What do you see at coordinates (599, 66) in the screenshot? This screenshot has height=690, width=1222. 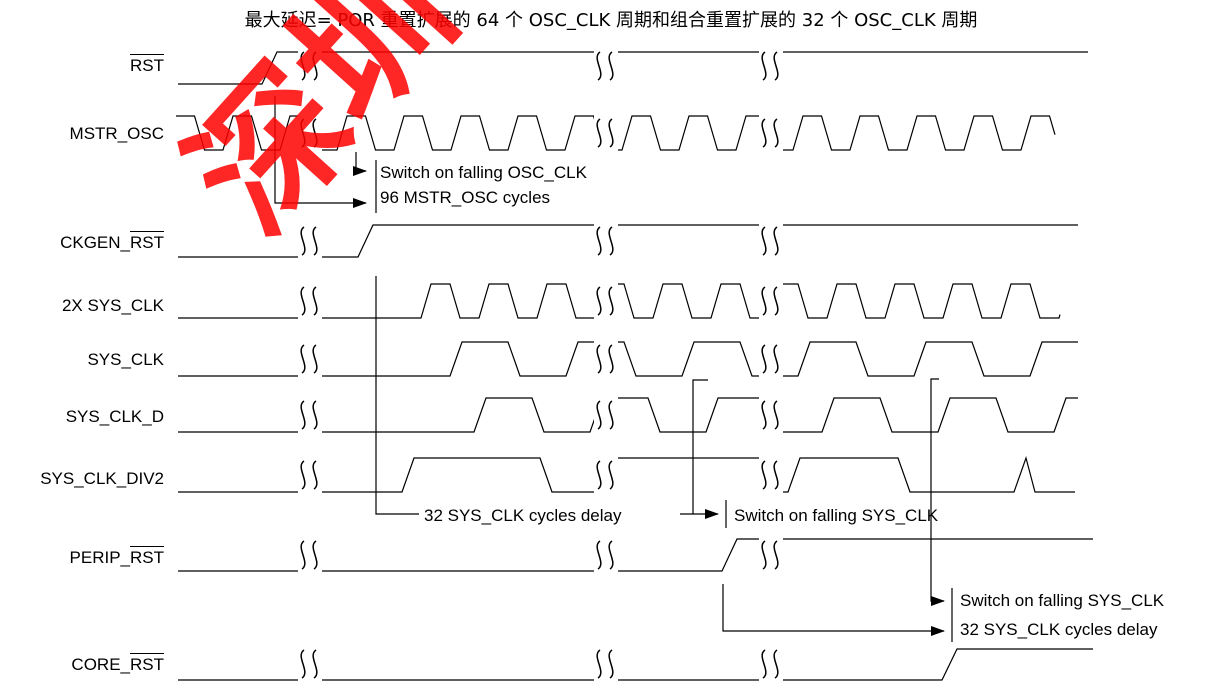 I see `break-r0-b1-0-stroke` at bounding box center [599, 66].